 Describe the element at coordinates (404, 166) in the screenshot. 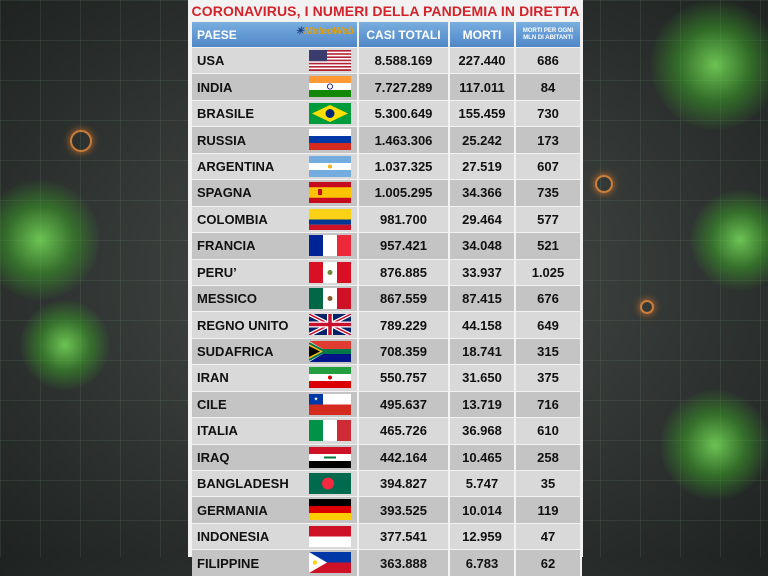

I see `cases-cell: 1.037.325` at that location.